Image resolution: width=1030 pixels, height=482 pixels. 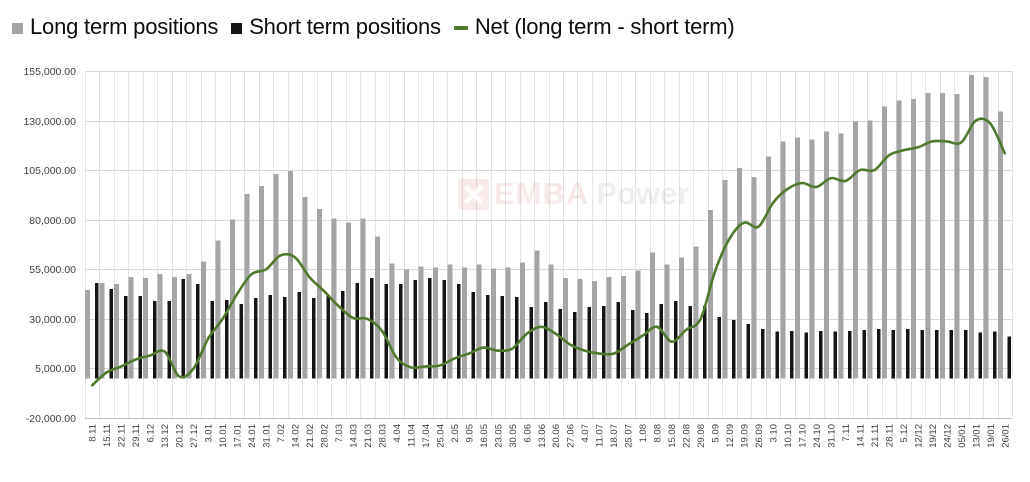 I want to click on x-axis-tick-label: 13.06, so click(x=542, y=436).